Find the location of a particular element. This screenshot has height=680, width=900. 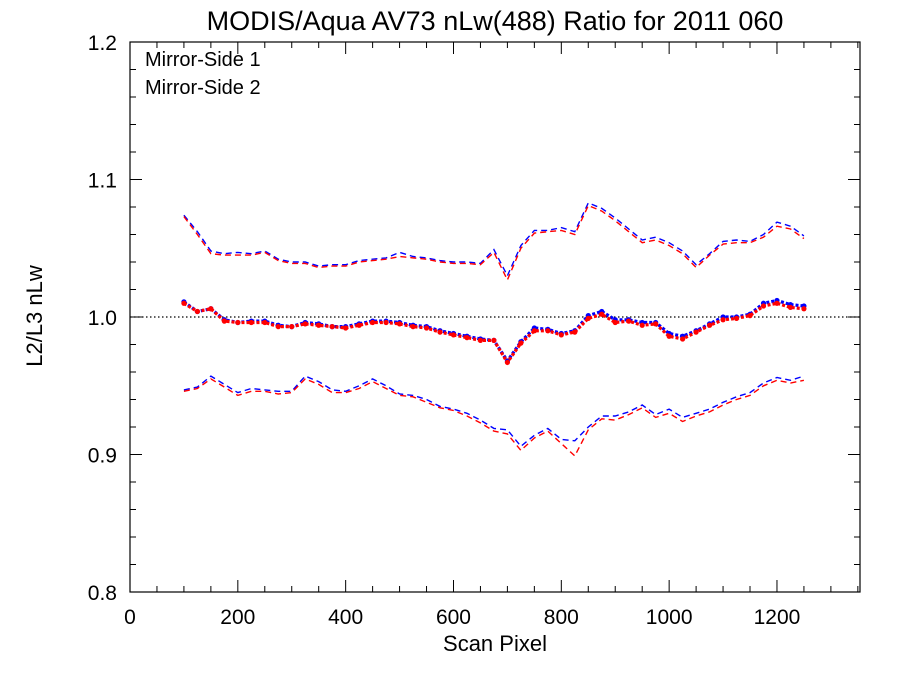

series-mirror-side-1-upper-bound-line is located at coordinates (494, 240).